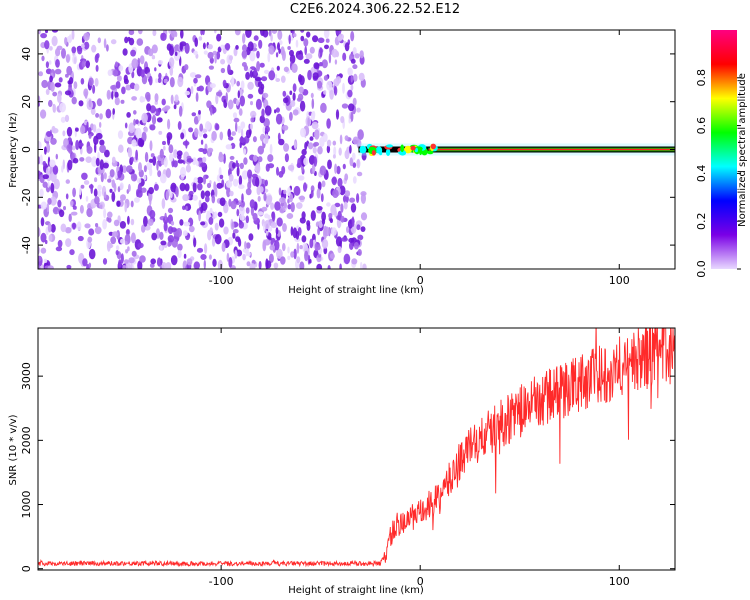  Describe the element at coordinates (356, 590) in the screenshot. I see `bottom-x-axis-label: Height of straight line (km)` at that location.